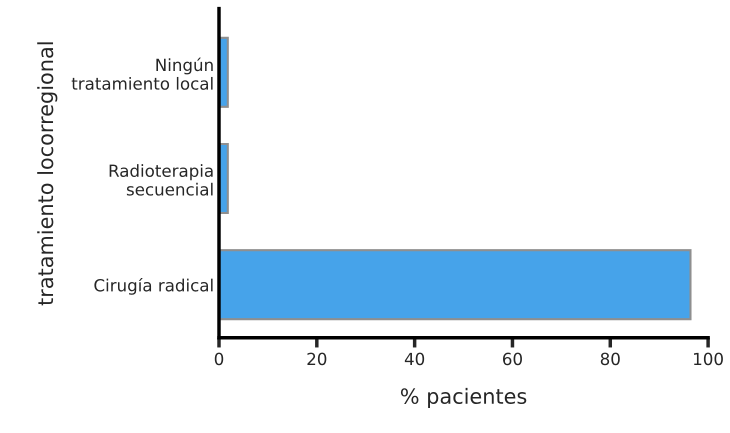  I want to click on x-axis-title: % pacientes, so click(463, 398).